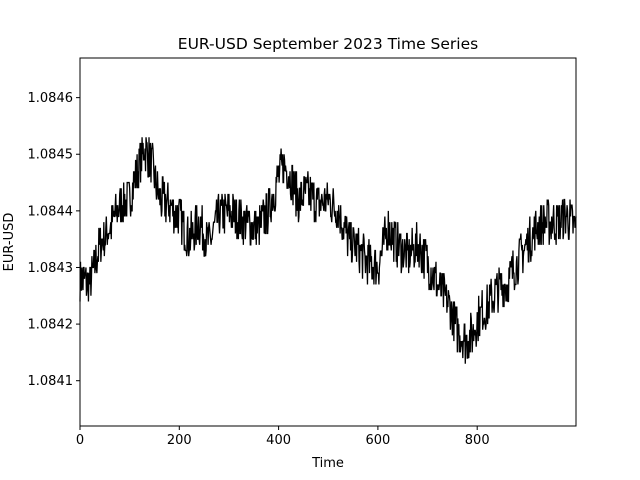 This screenshot has width=640, height=480. Describe the element at coordinates (9, 242) in the screenshot. I see `y-axis-label: EUR-USD` at that location.